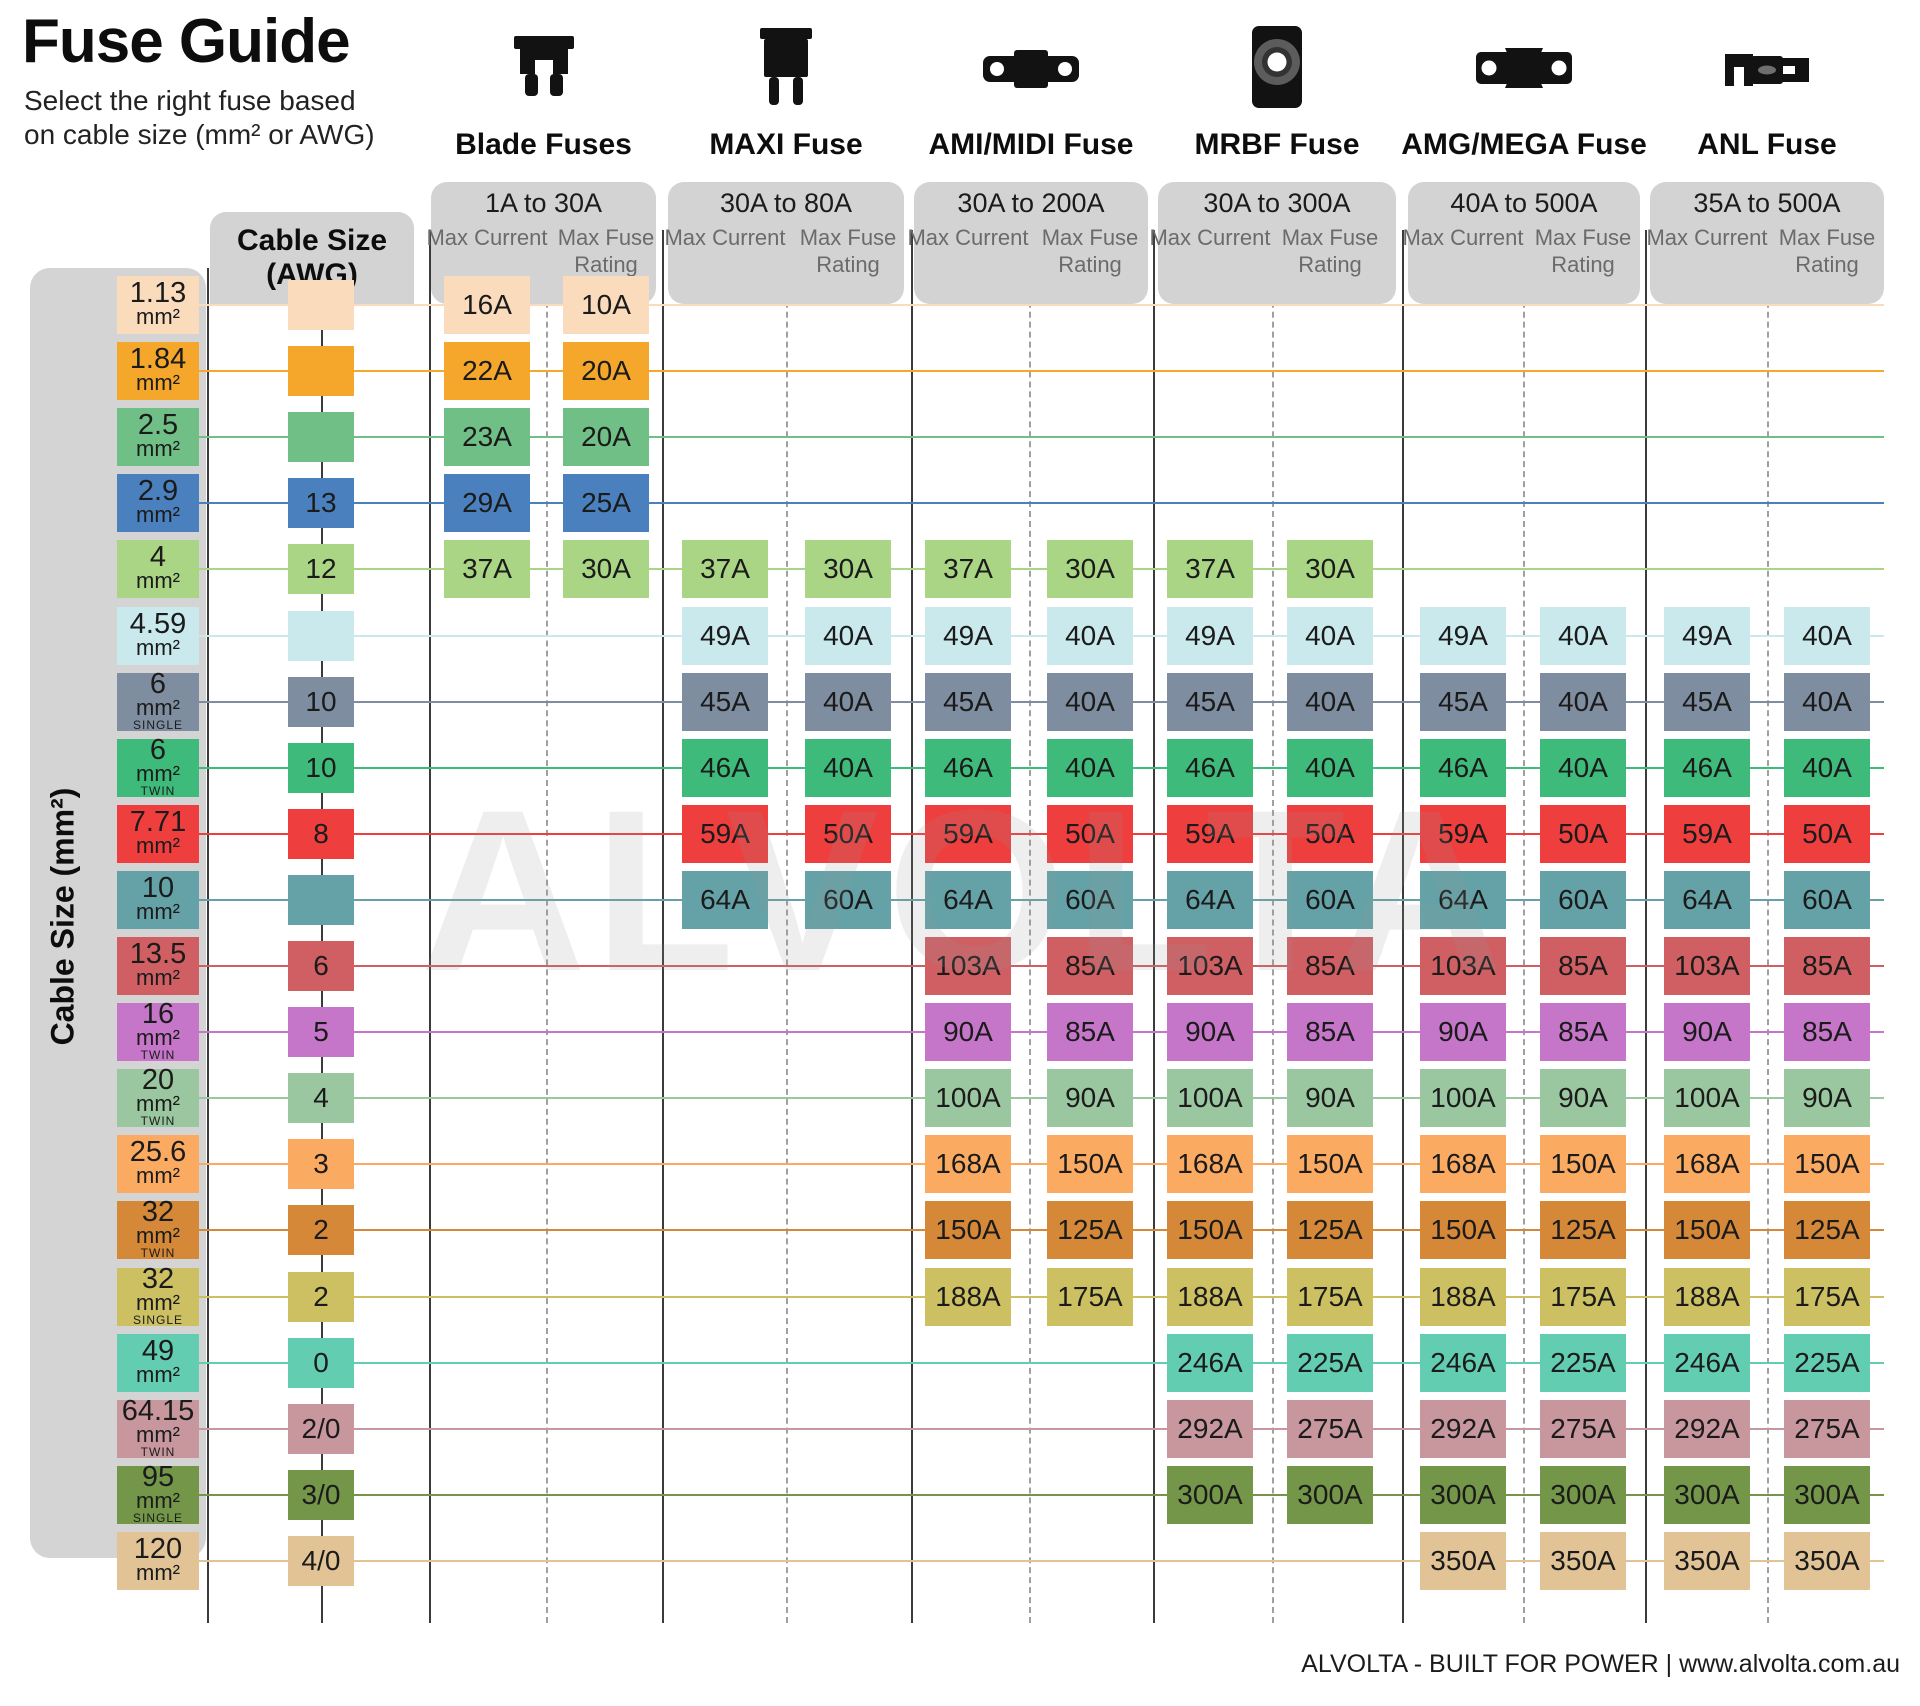 The height and width of the screenshot is (1706, 1920). Describe the element at coordinates (1330, 569) in the screenshot. I see `fuse-rating-chip: 30A` at that location.